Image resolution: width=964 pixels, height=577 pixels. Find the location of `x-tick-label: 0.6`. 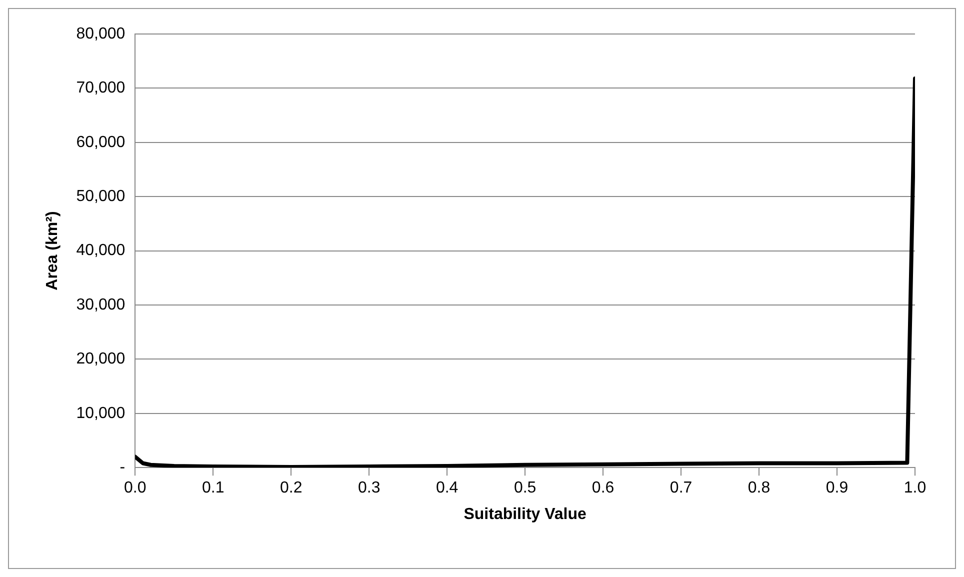

x-tick-label: 0.6 is located at coordinates (603, 488).